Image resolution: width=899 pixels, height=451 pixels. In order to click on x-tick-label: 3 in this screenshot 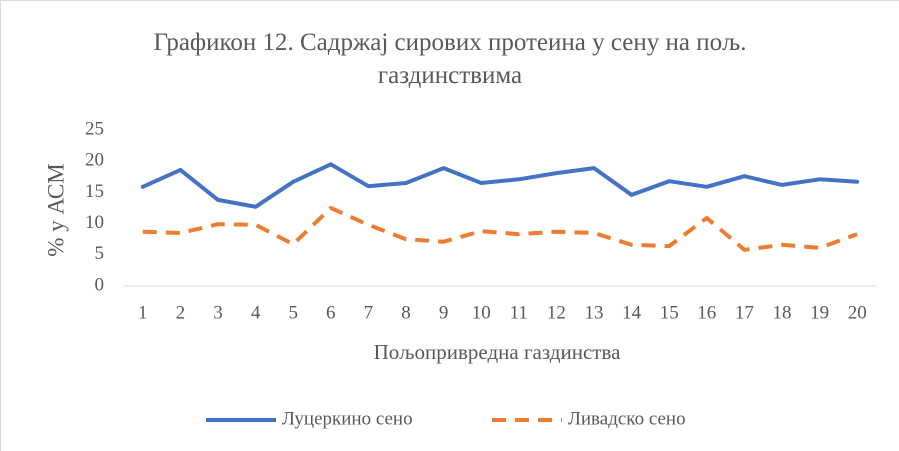, I will do `click(218, 312)`.